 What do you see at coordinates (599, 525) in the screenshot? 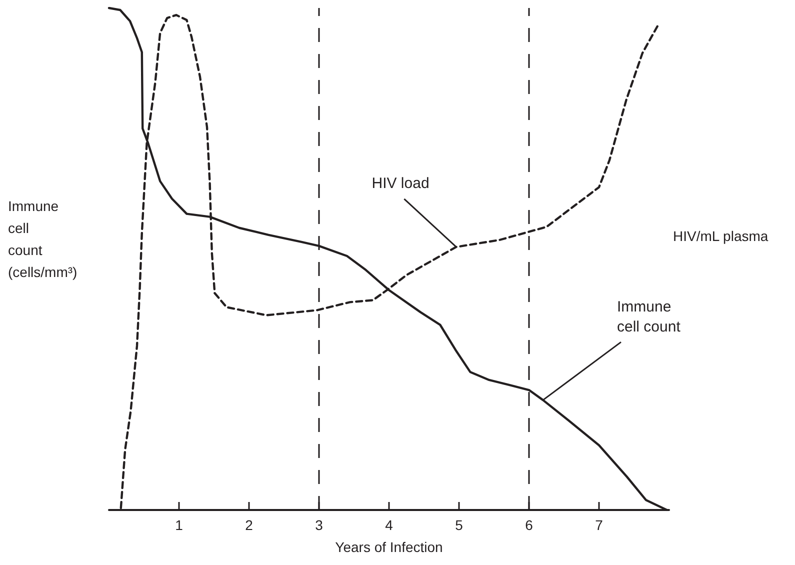
I see `x-tick-label: 7` at bounding box center [599, 525].